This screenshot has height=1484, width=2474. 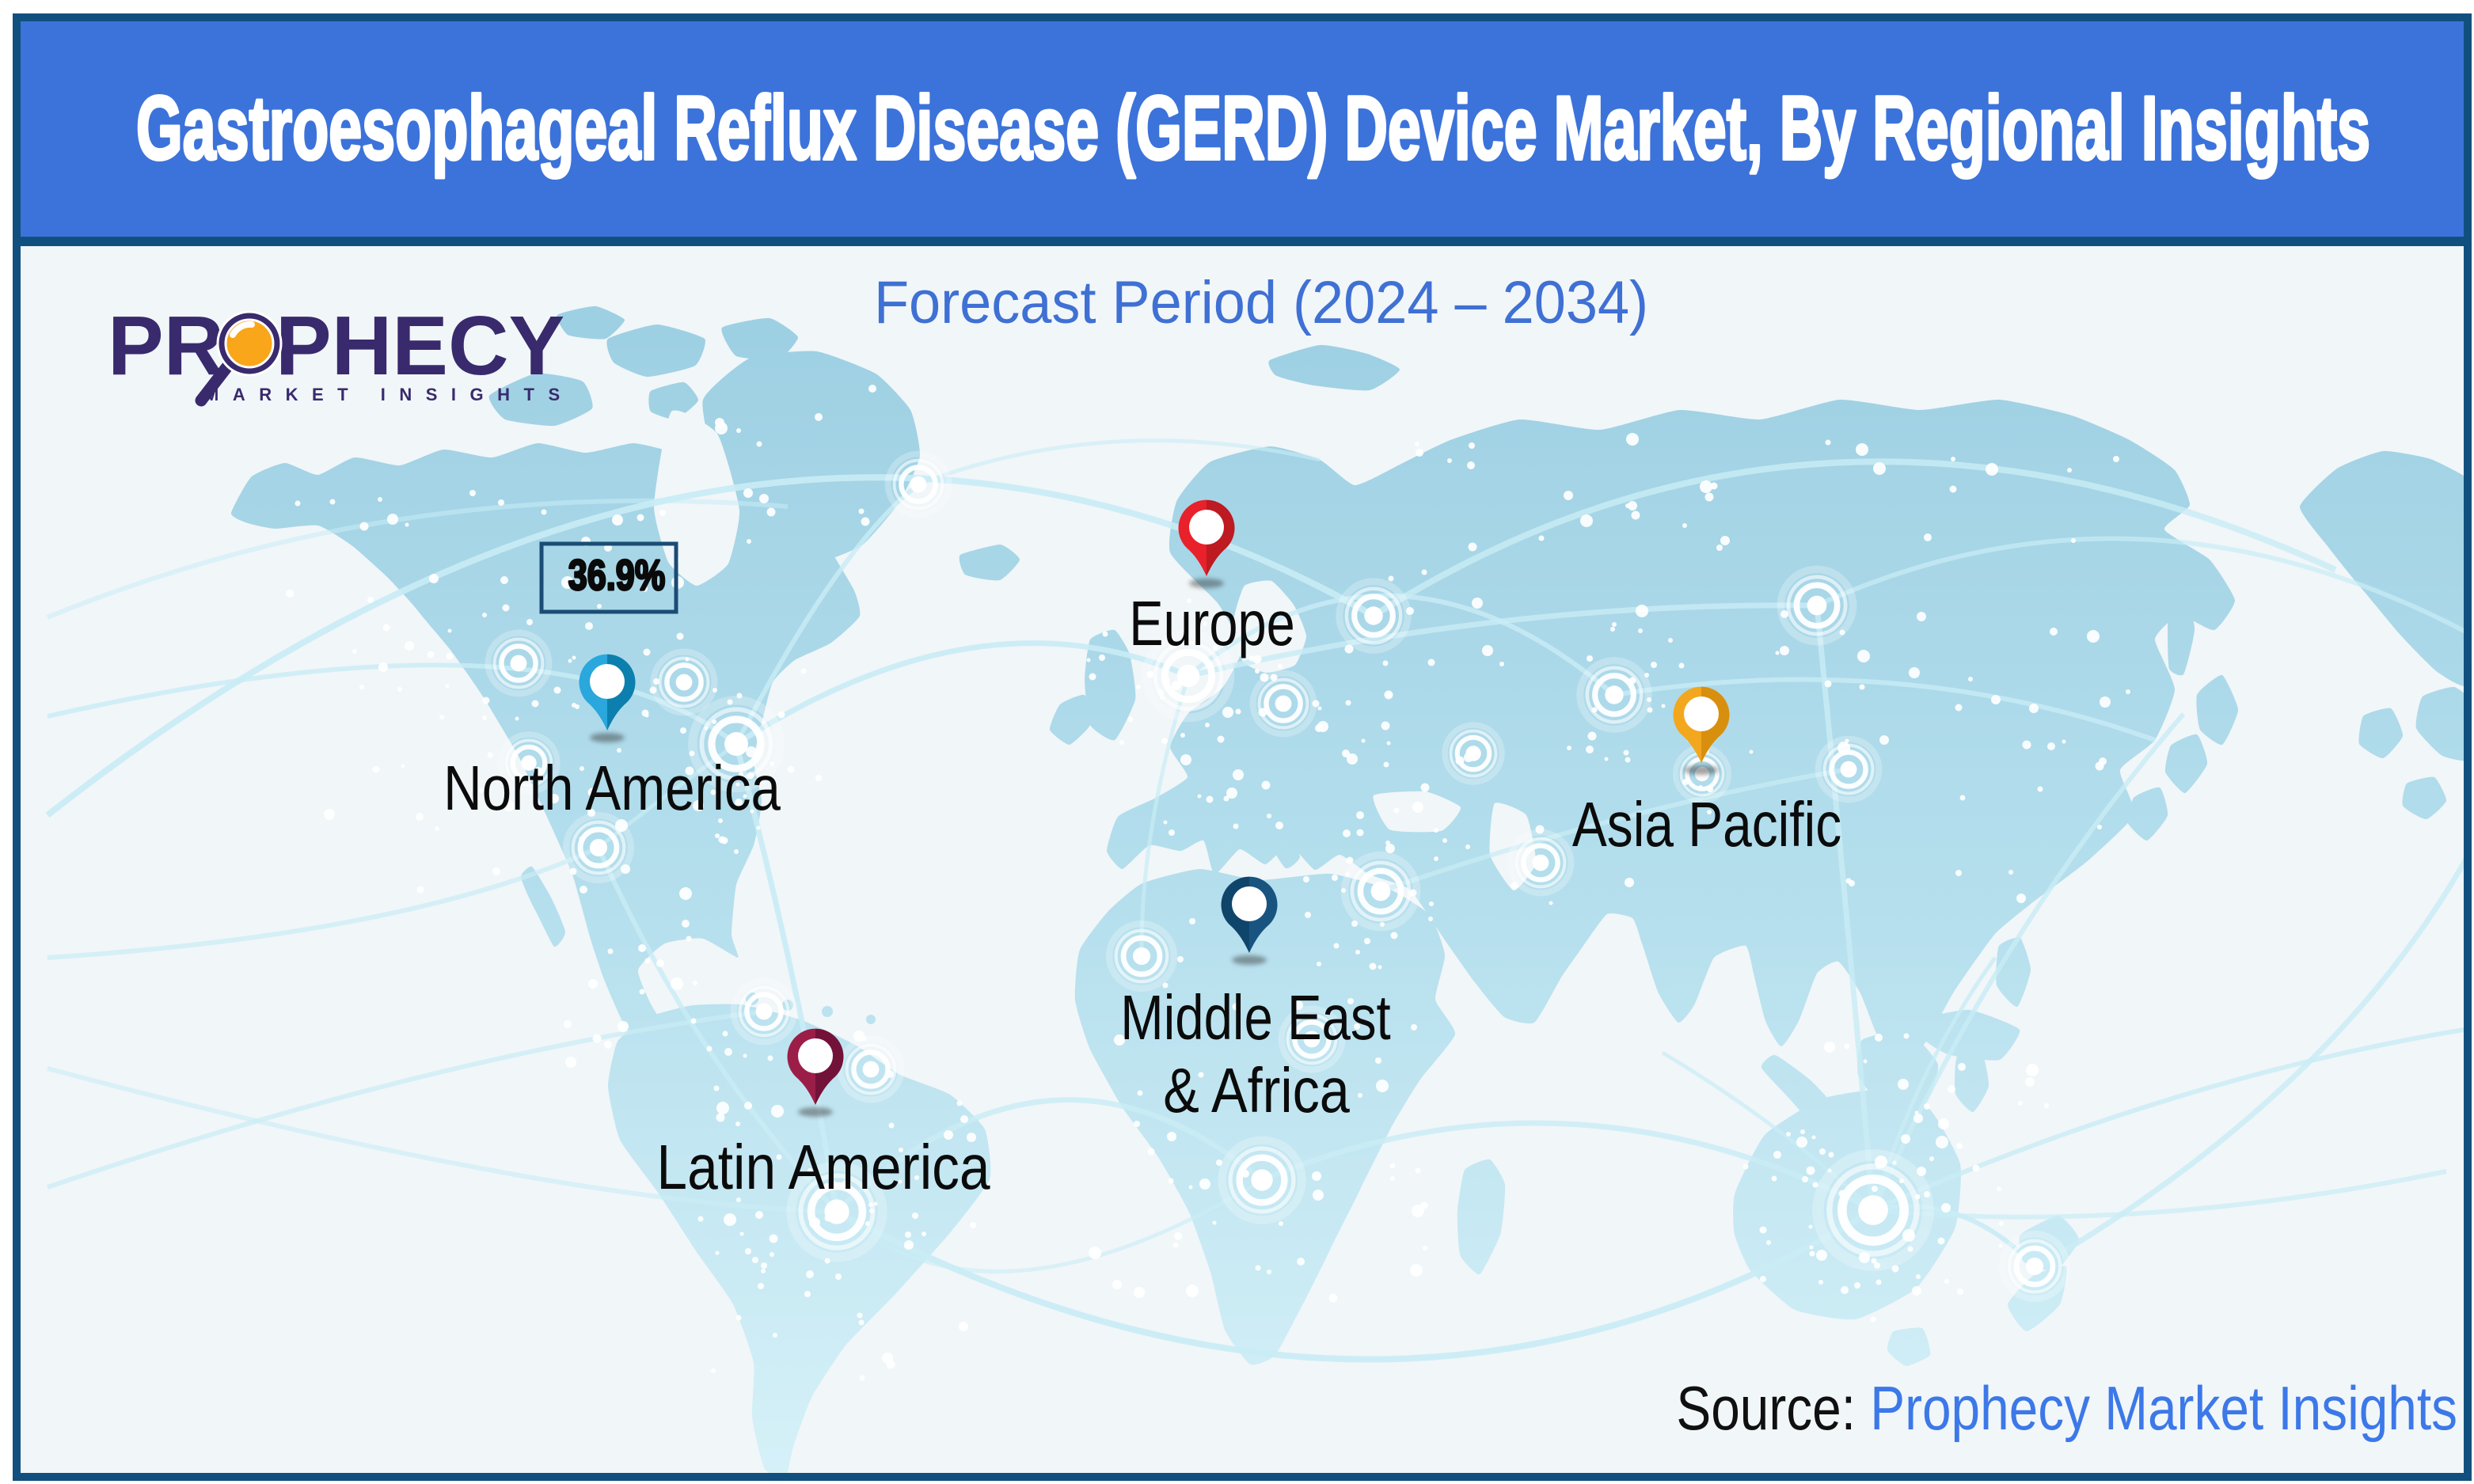 I want to click on svg-text: 36.9%, so click(x=616, y=576).